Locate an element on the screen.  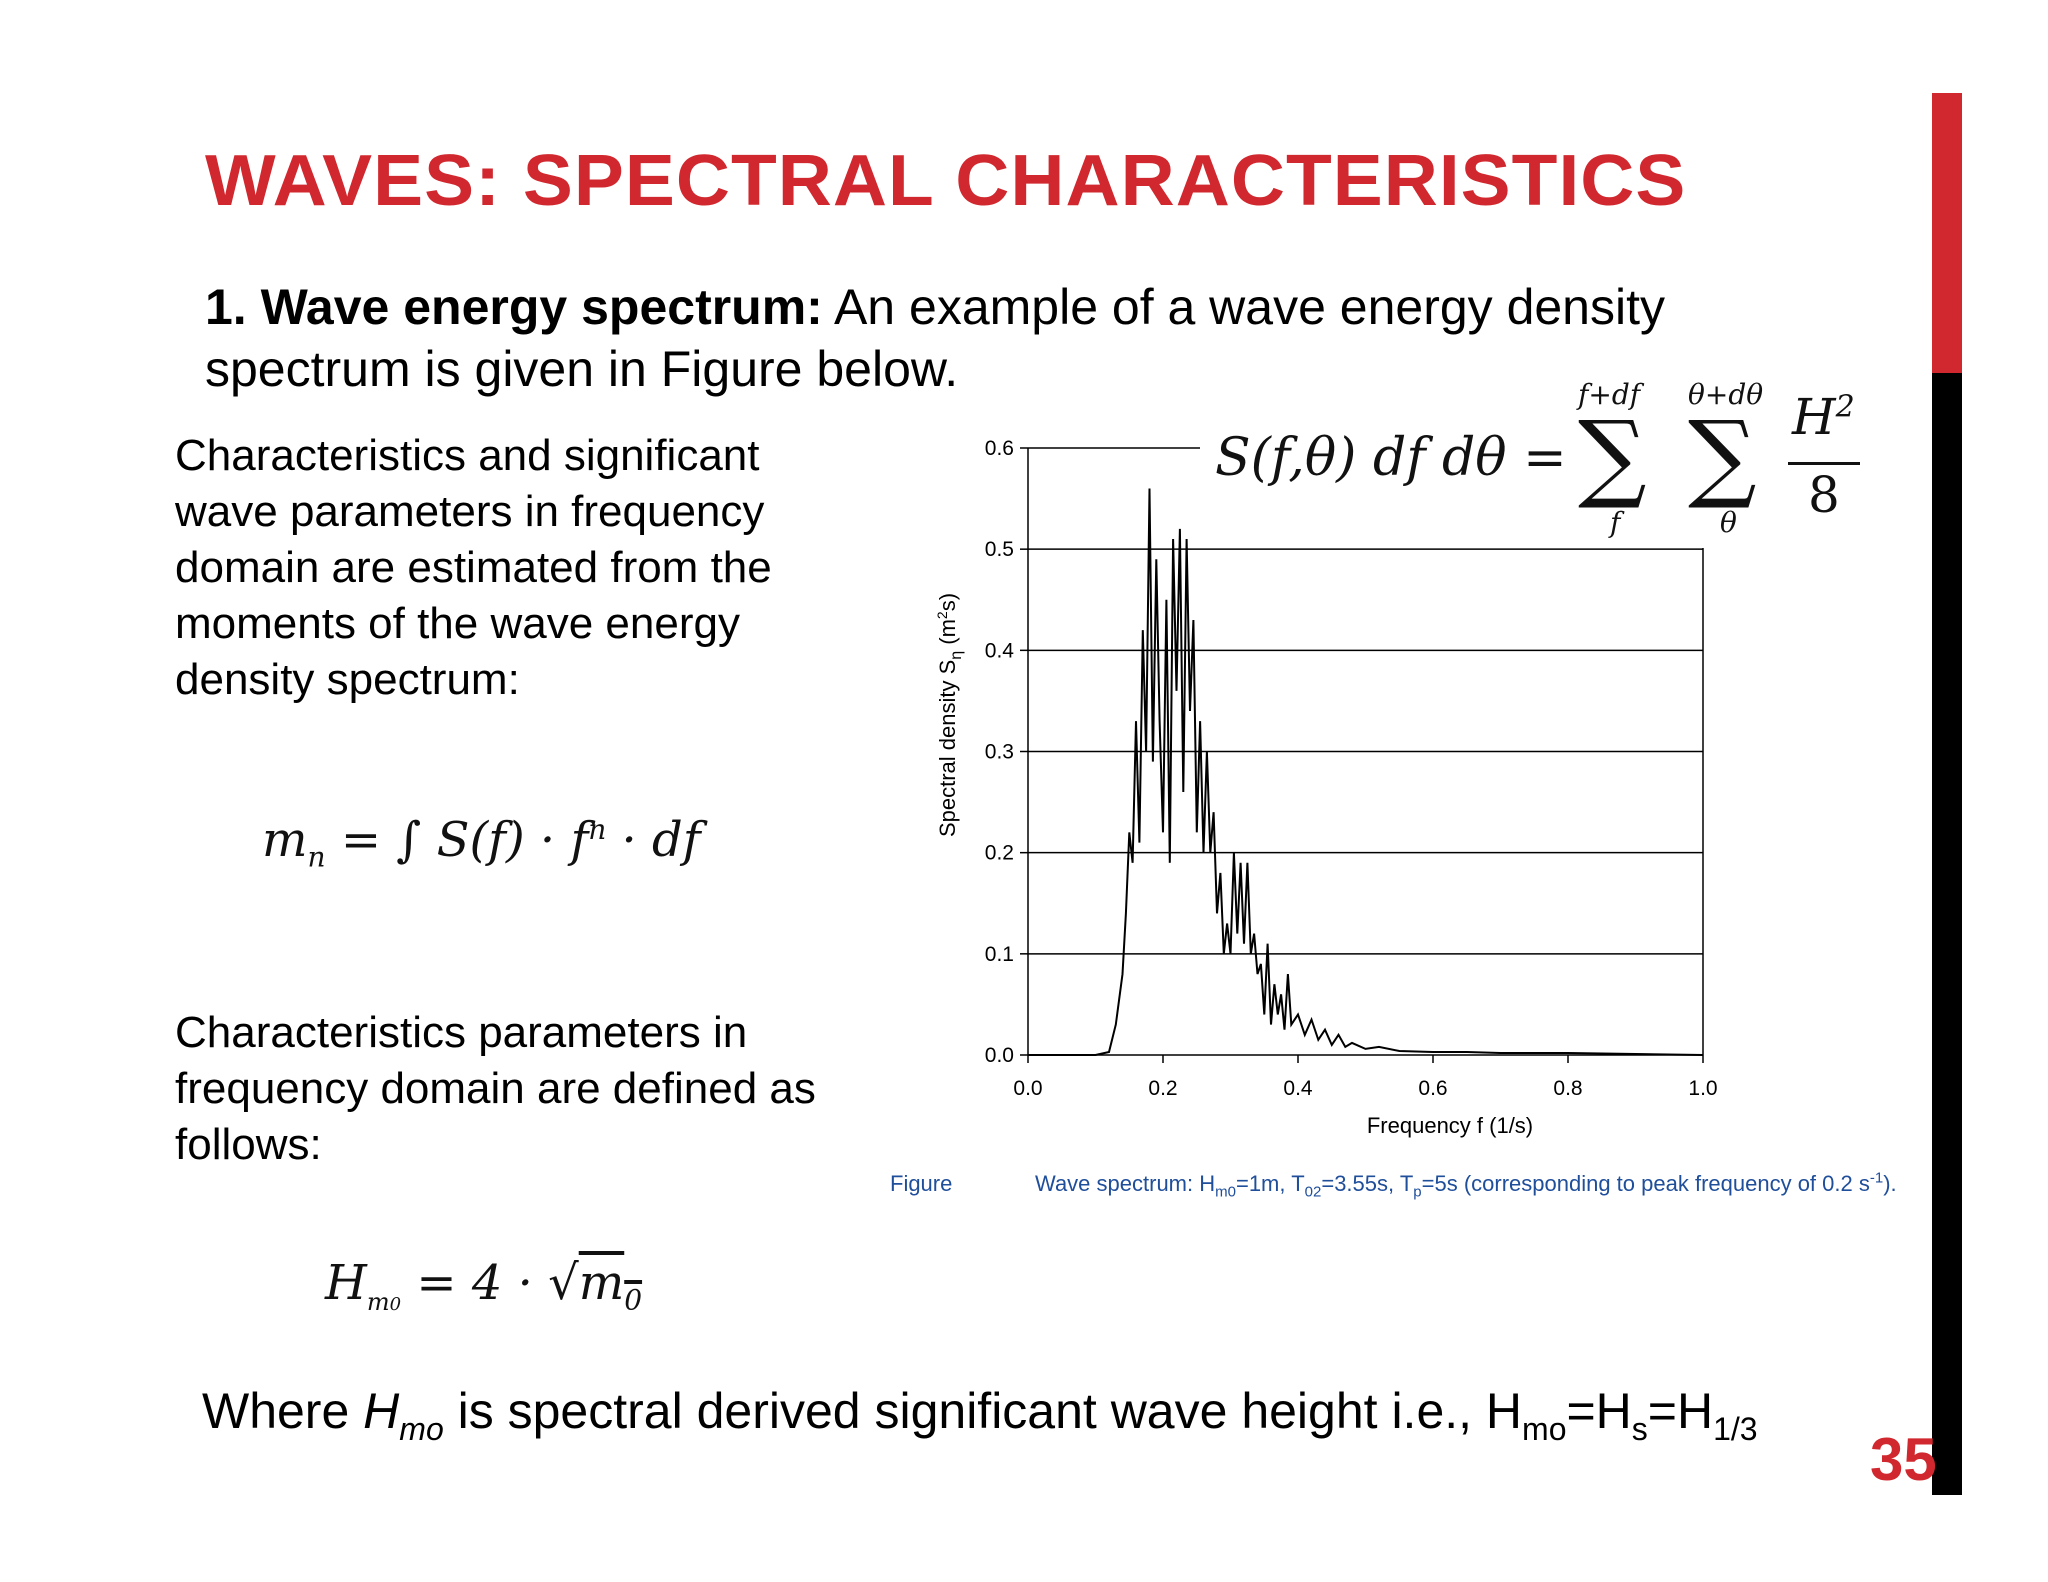
moment-rhs-sup: n is located at coordinates (597, 829).